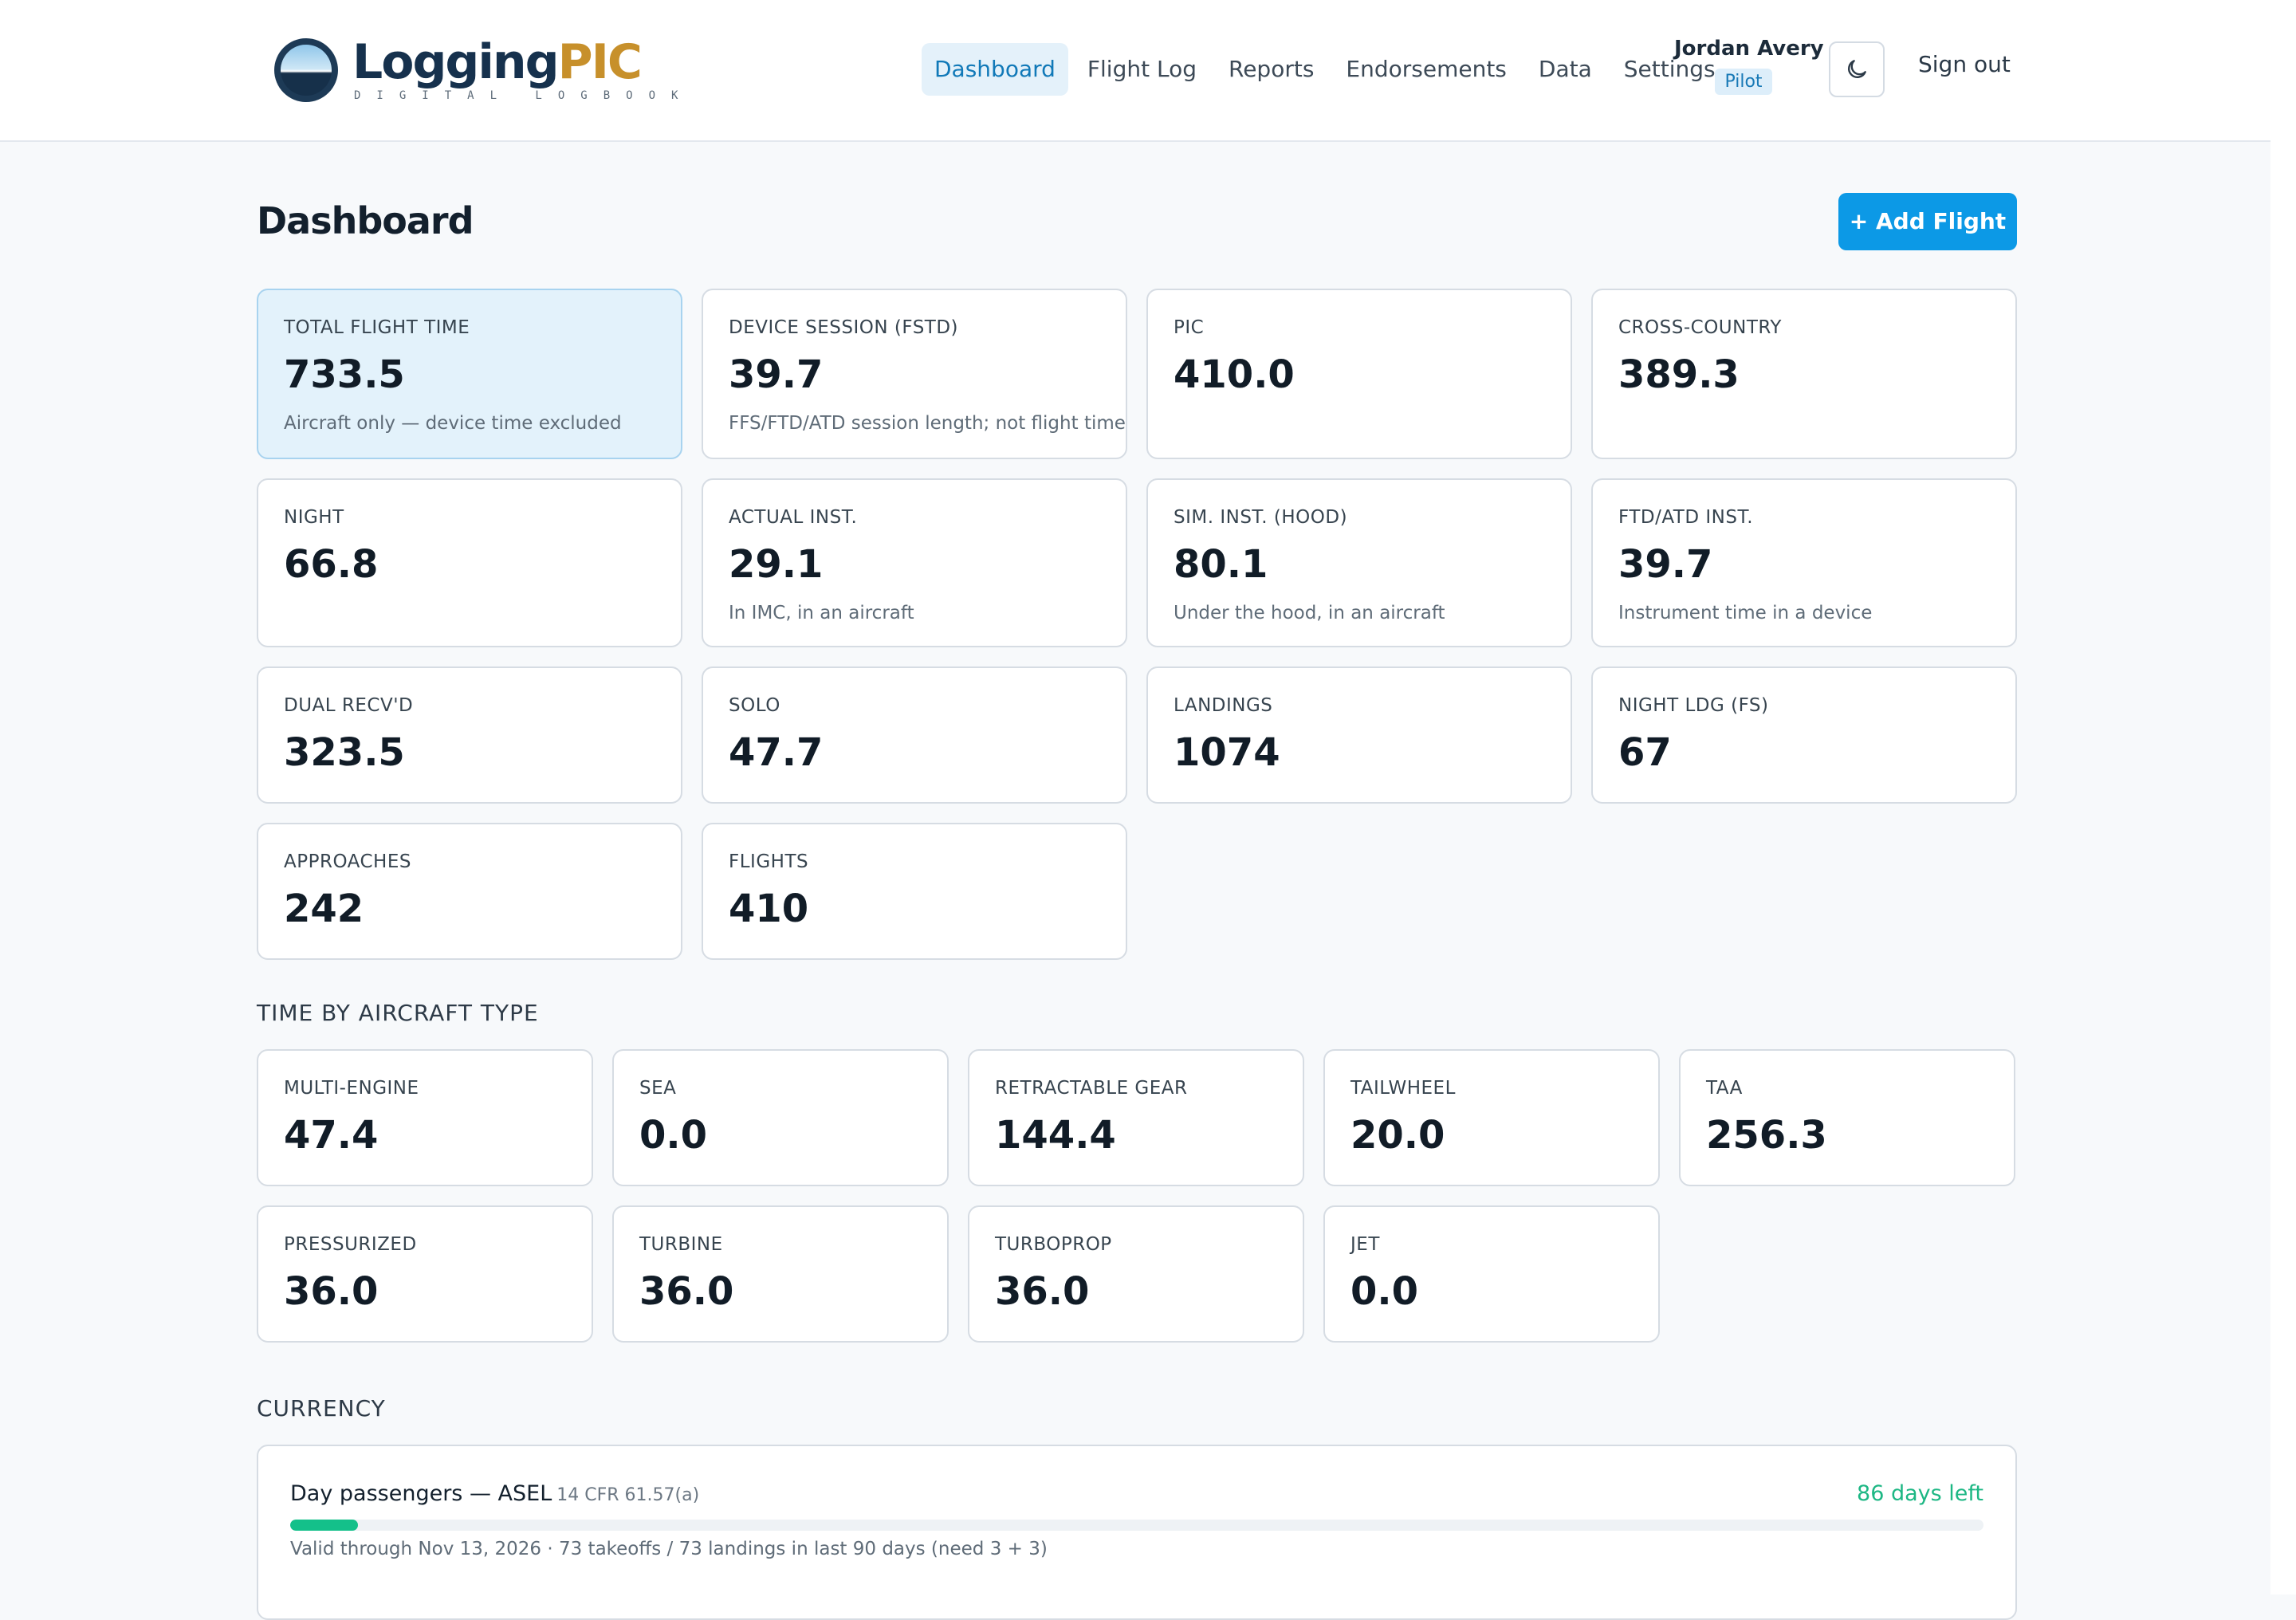  What do you see at coordinates (1359, 735) in the screenshot?
I see `stat-card-landings: LANDINGS 1074` at bounding box center [1359, 735].